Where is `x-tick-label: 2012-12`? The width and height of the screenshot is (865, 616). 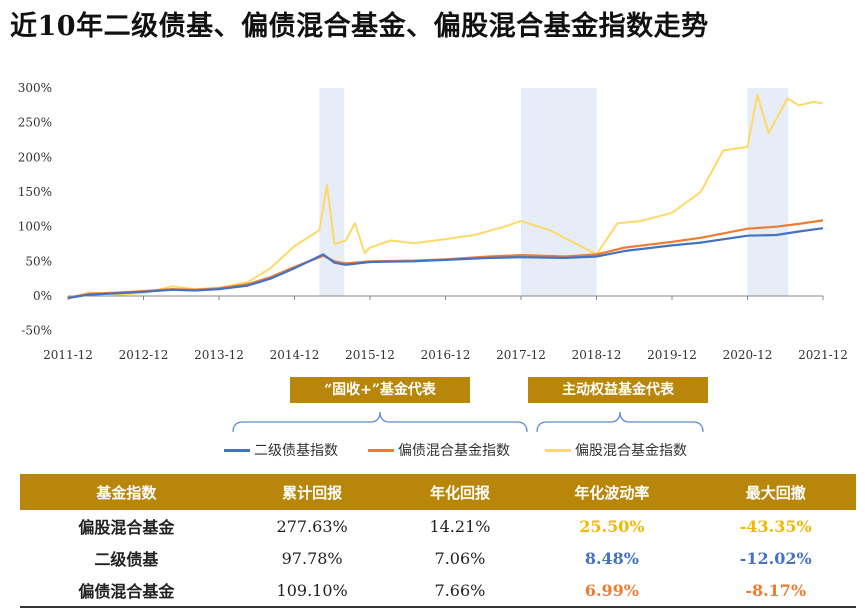
x-tick-label: 2012-12 is located at coordinates (144, 355).